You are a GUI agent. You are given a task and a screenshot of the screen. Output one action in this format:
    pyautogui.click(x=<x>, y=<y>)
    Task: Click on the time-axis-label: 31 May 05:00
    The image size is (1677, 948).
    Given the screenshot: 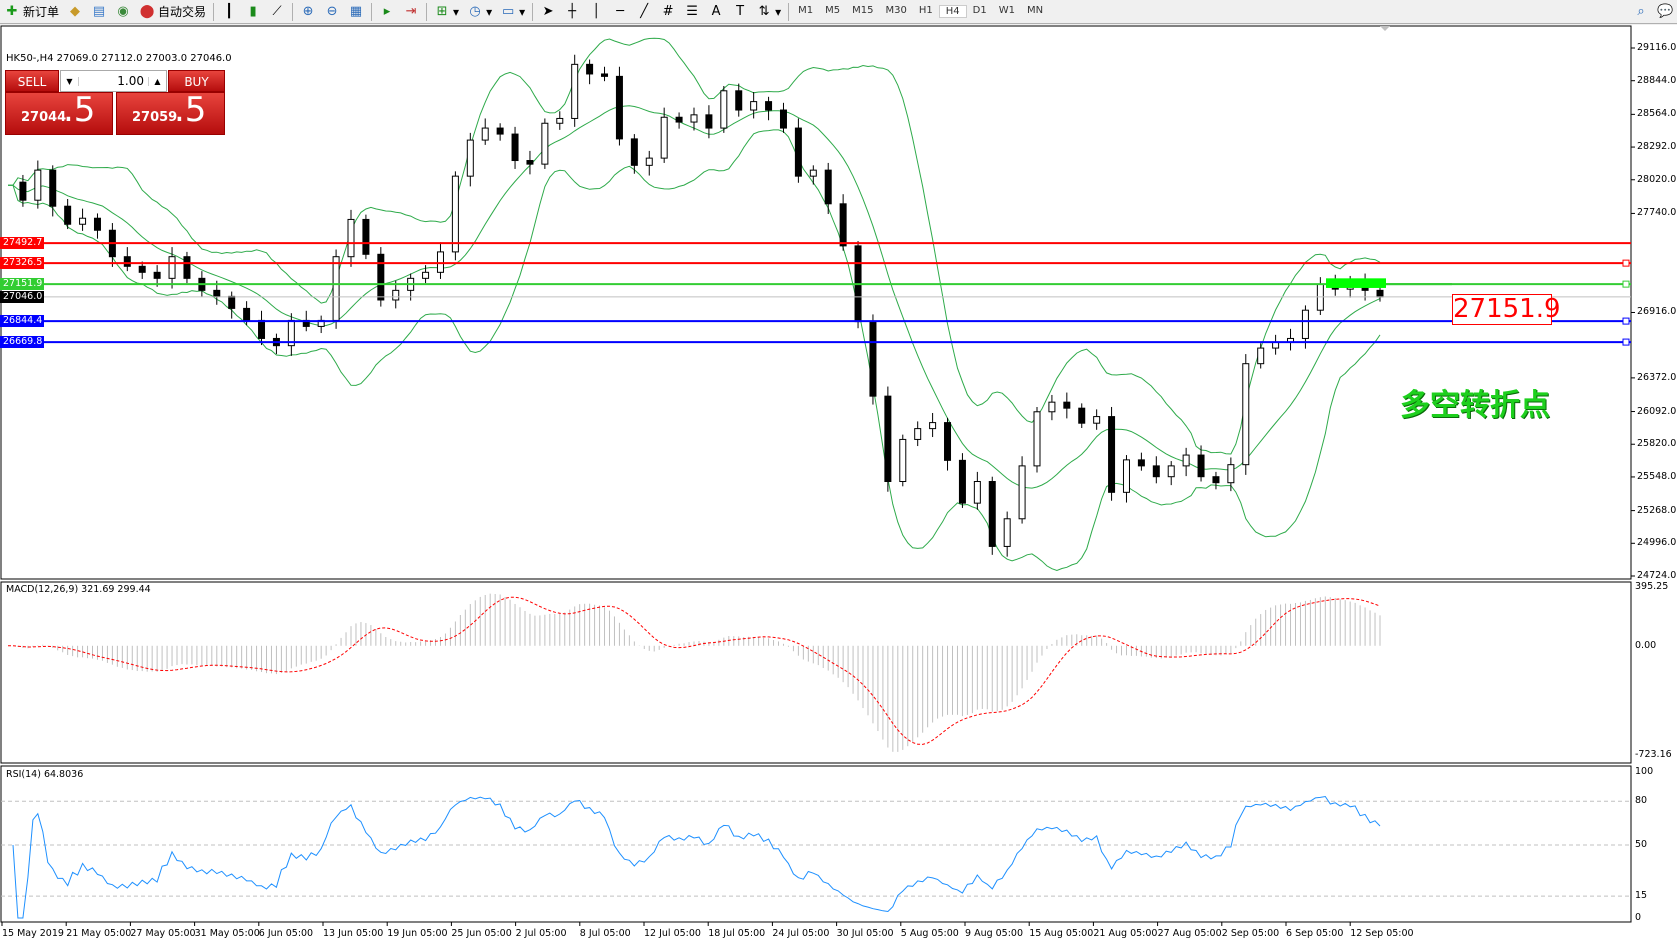 What is the action you would take?
    pyautogui.click(x=227, y=933)
    